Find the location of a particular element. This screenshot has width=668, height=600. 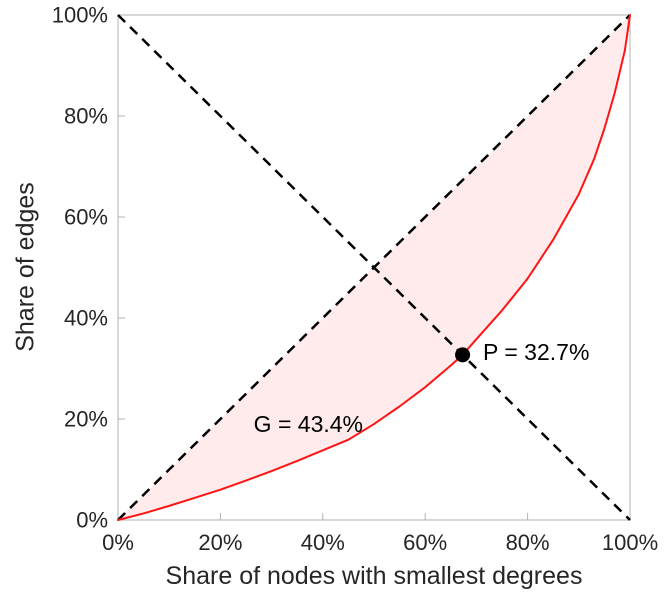

x-tick-label: 100% is located at coordinates (630, 542).